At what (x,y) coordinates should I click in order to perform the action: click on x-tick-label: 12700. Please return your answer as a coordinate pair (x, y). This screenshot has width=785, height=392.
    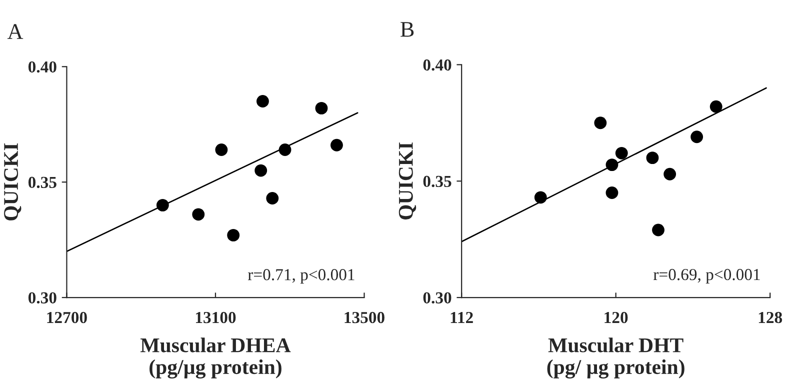
    Looking at the image, I should click on (67, 318).